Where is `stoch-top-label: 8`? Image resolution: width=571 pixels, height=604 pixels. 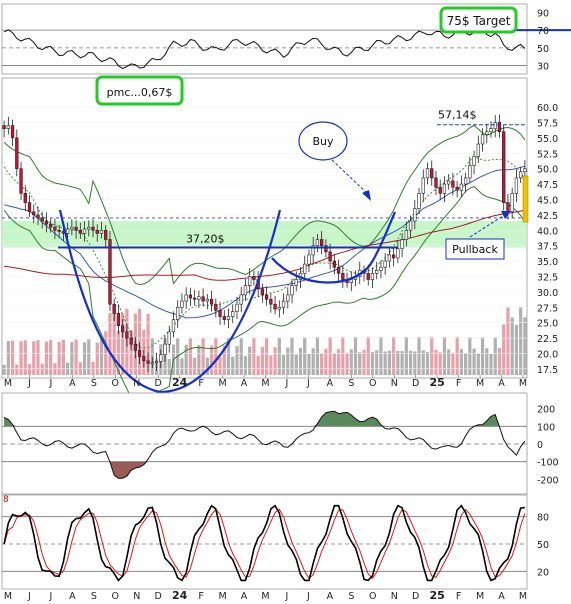 stoch-top-label: 8 is located at coordinates (6, 500).